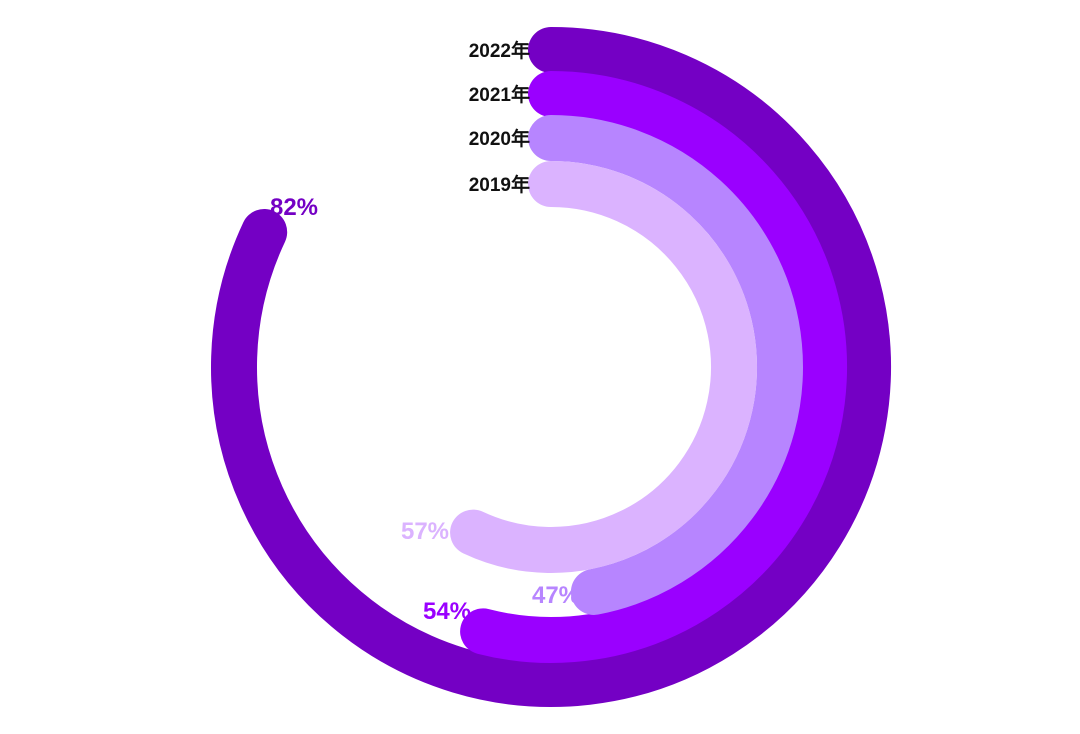 The width and height of the screenshot is (1080, 734). Describe the element at coordinates (499, 94) in the screenshot. I see `year-label-2021: 2021年` at that location.